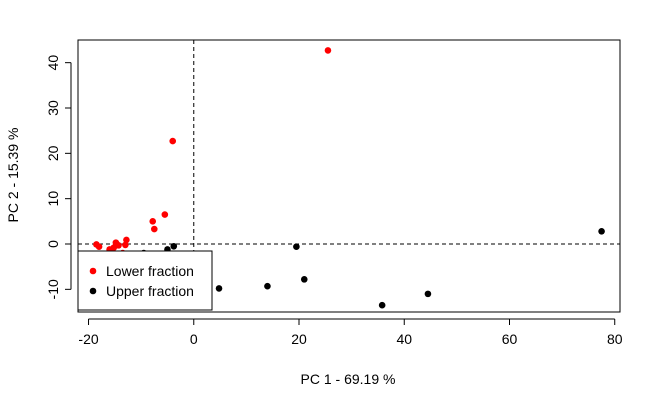 The height and width of the screenshot is (408, 661). What do you see at coordinates (53, 289) in the screenshot?
I see `y-tick-label: -10` at bounding box center [53, 289].